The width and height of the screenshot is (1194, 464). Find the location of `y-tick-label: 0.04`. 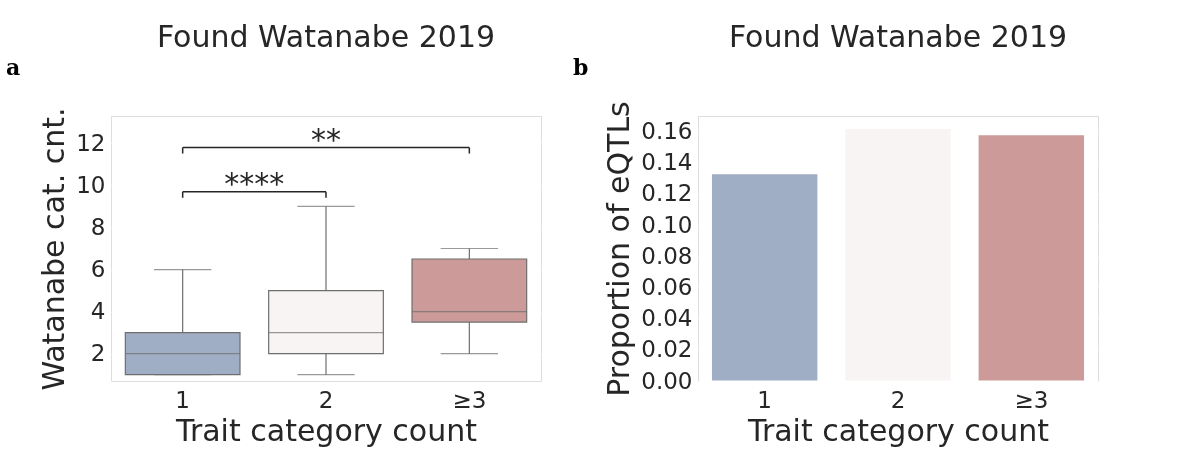

y-tick-label: 0.04 is located at coordinates (667, 318).